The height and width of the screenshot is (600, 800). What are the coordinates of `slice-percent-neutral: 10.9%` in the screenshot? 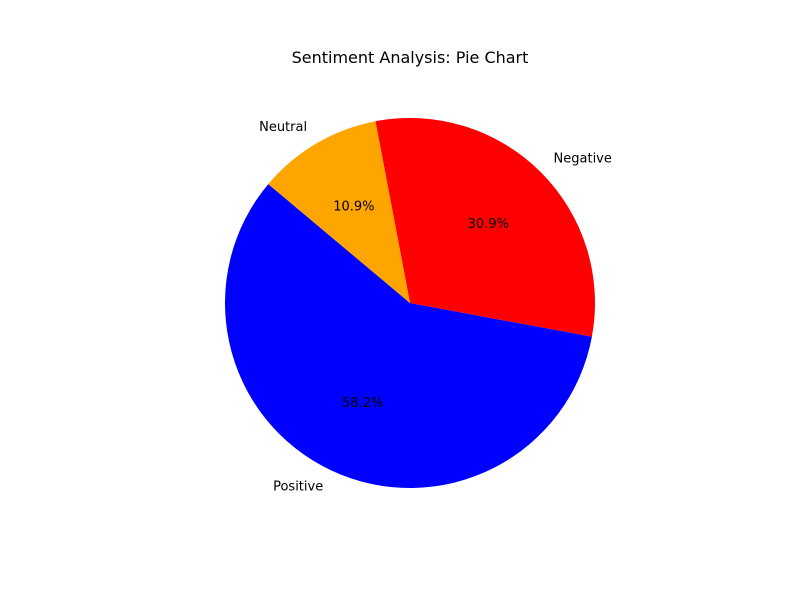 It's located at (353, 207).